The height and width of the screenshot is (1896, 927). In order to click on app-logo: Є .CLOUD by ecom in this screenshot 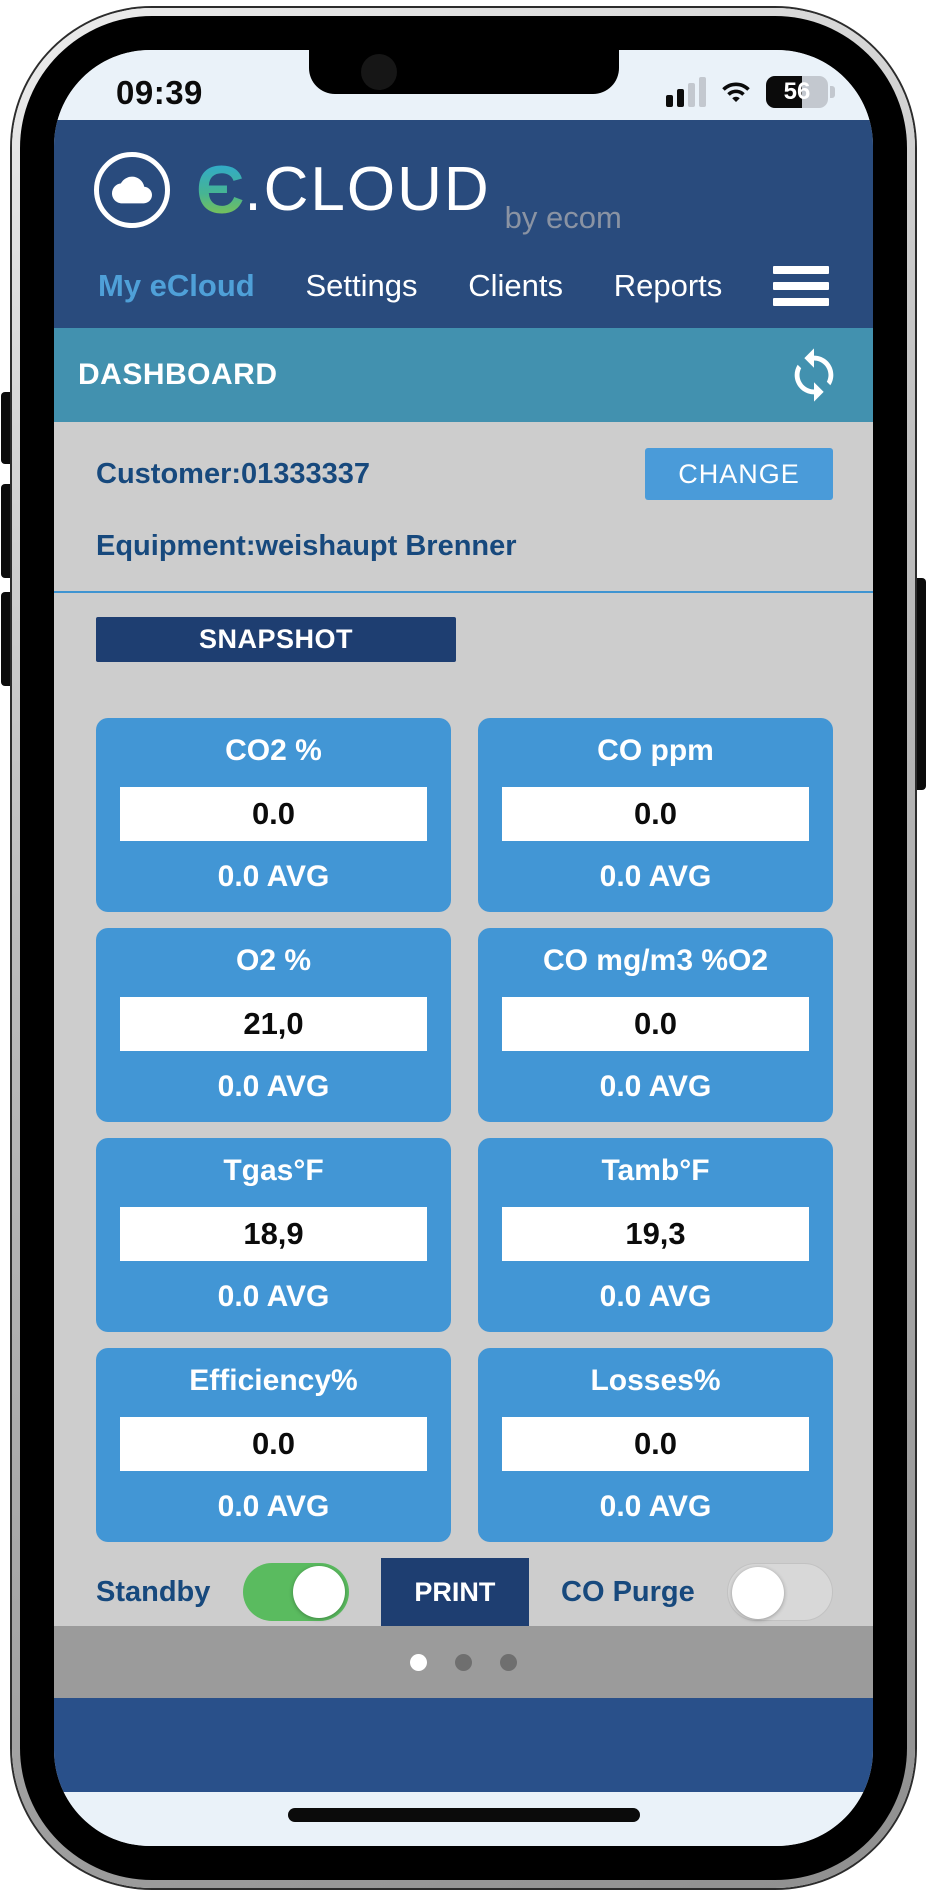, I will do `click(463, 190)`.